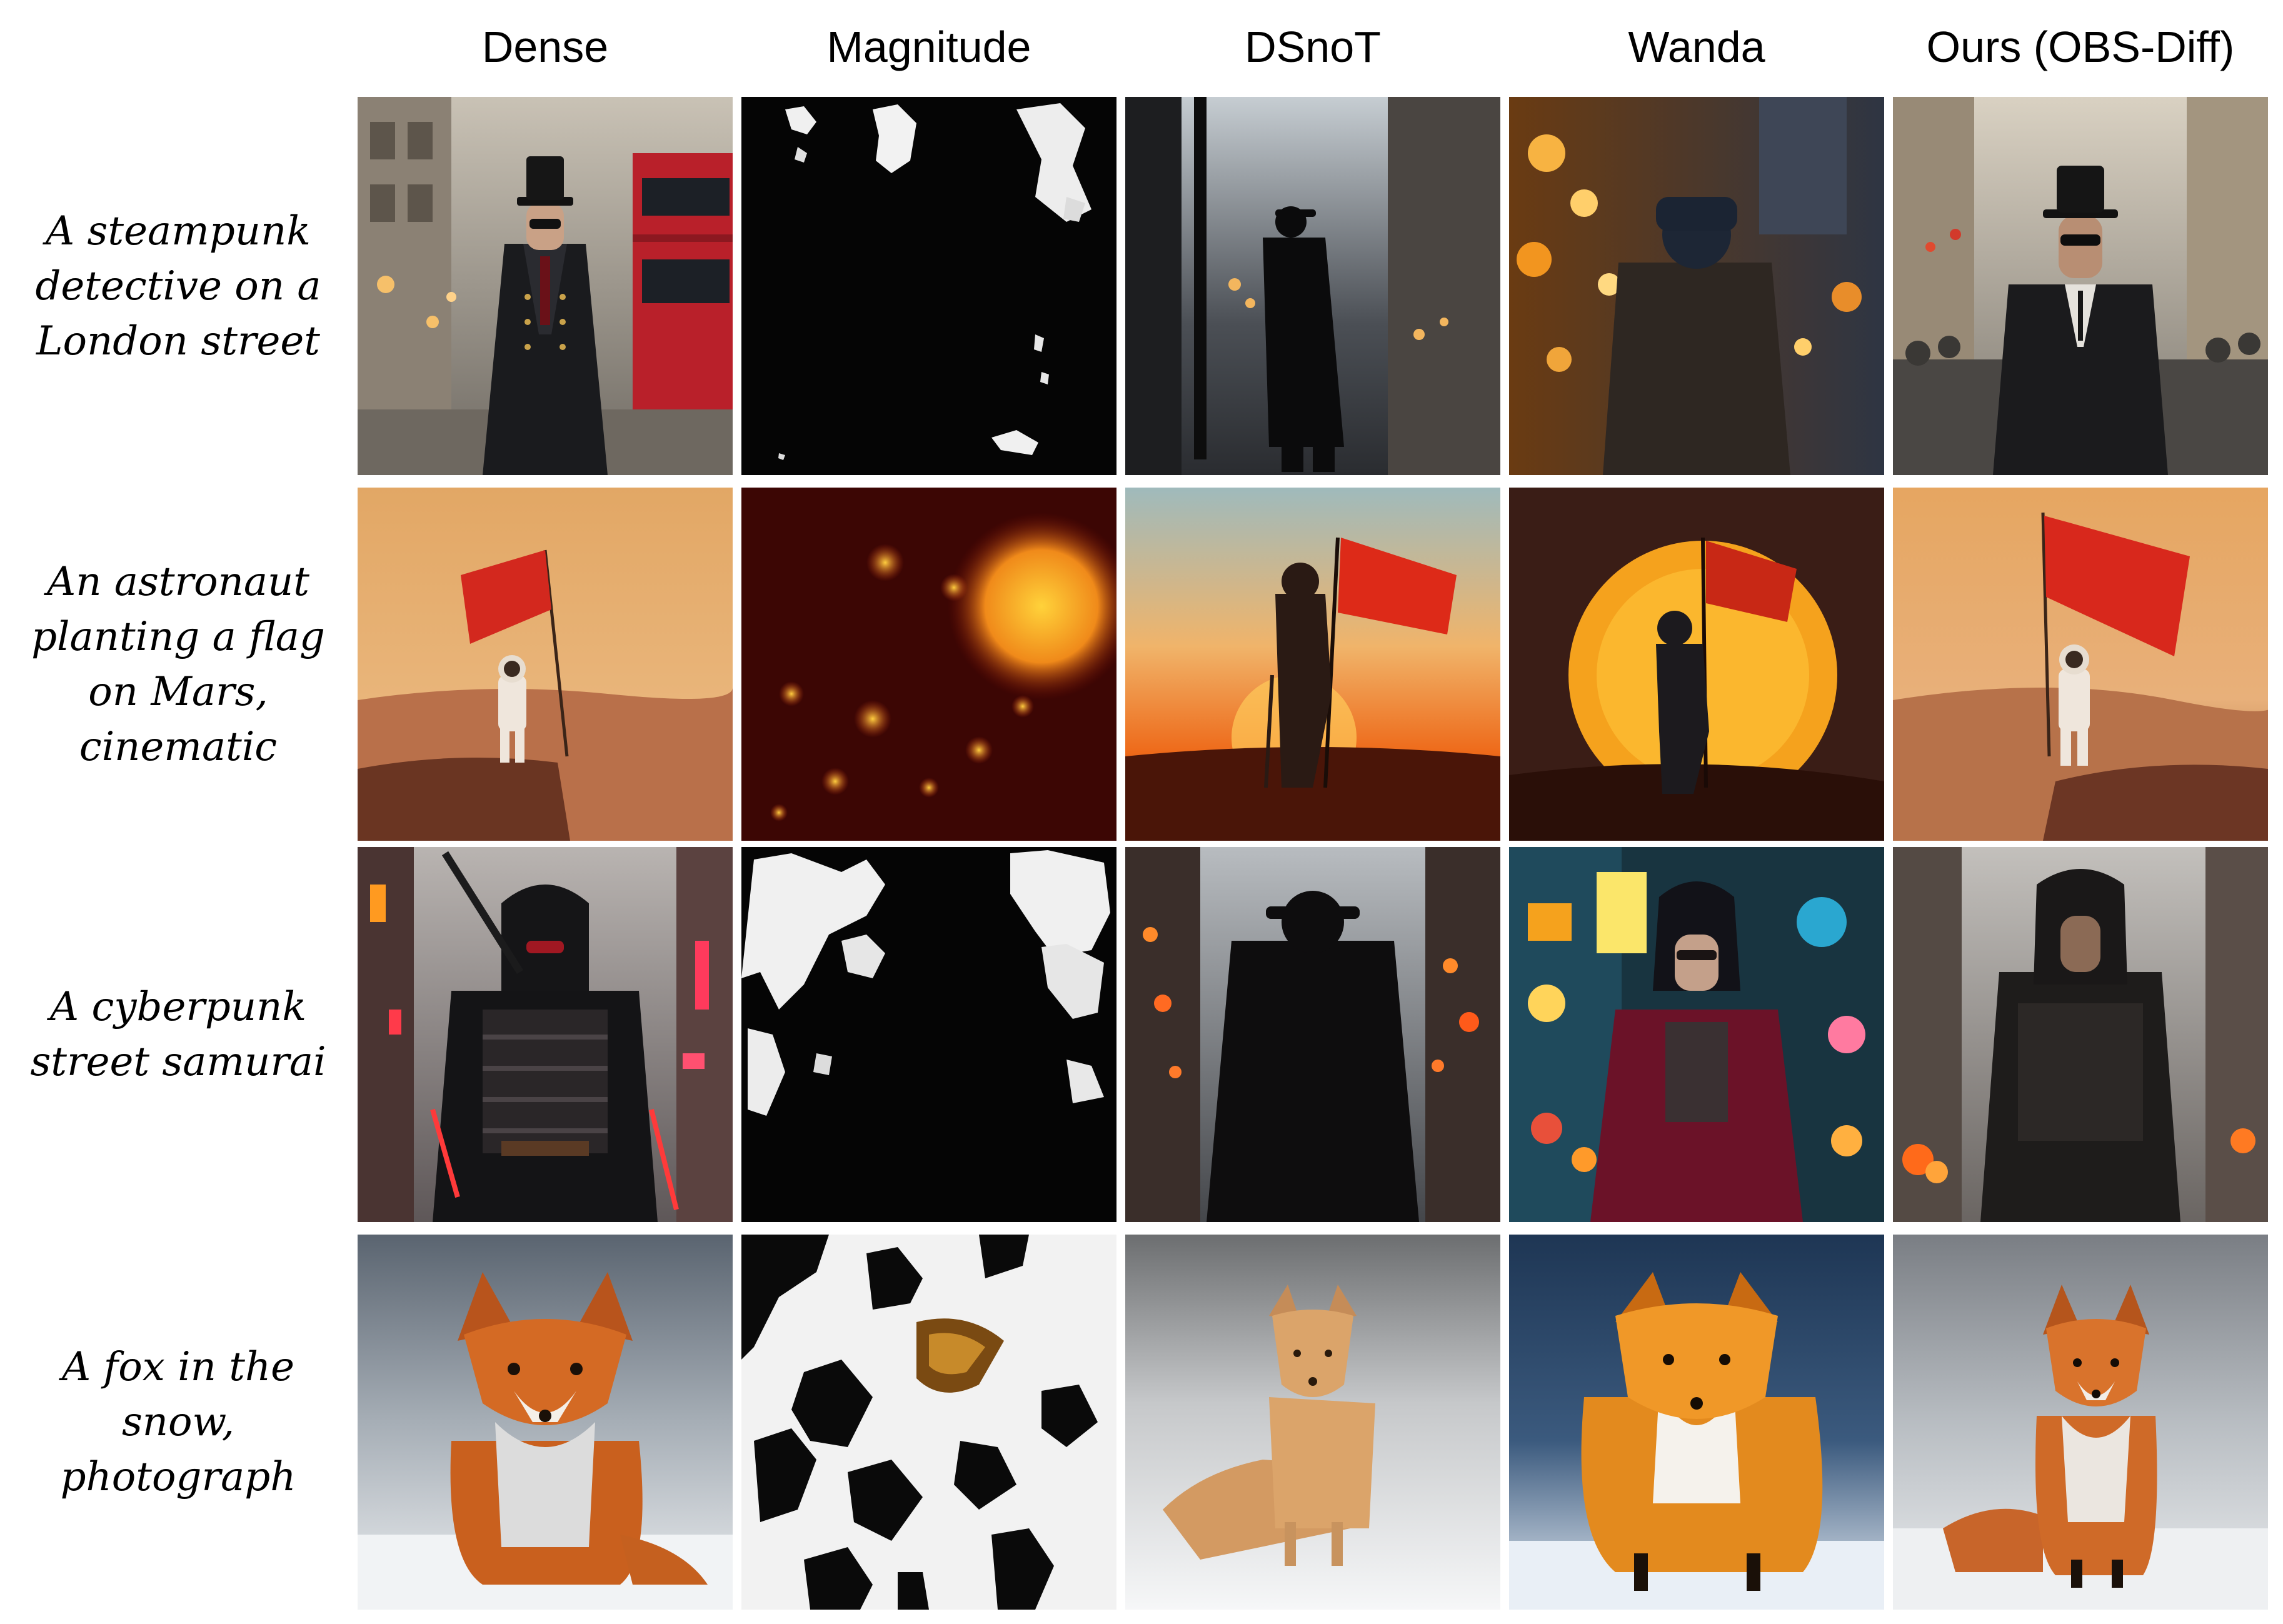  I want to click on column-header-dsnot: DSnoT, so click(1313, 47).